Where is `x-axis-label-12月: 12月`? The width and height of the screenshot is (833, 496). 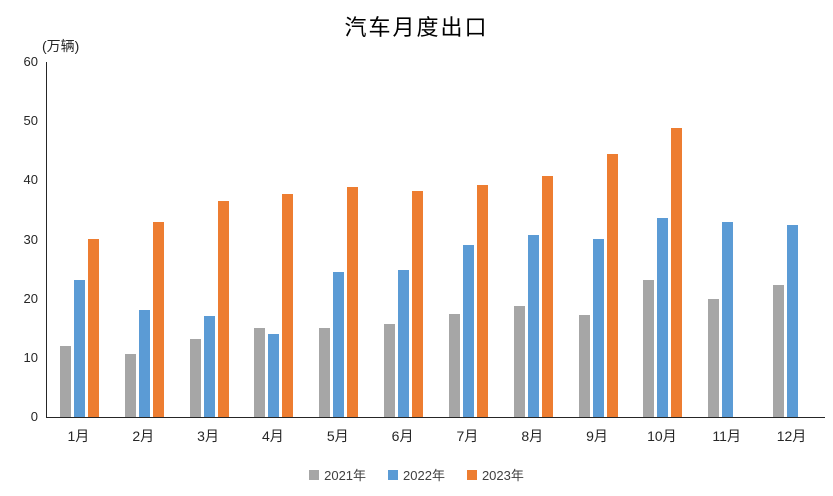 x-axis-label-12月: 12月 is located at coordinates (791, 436).